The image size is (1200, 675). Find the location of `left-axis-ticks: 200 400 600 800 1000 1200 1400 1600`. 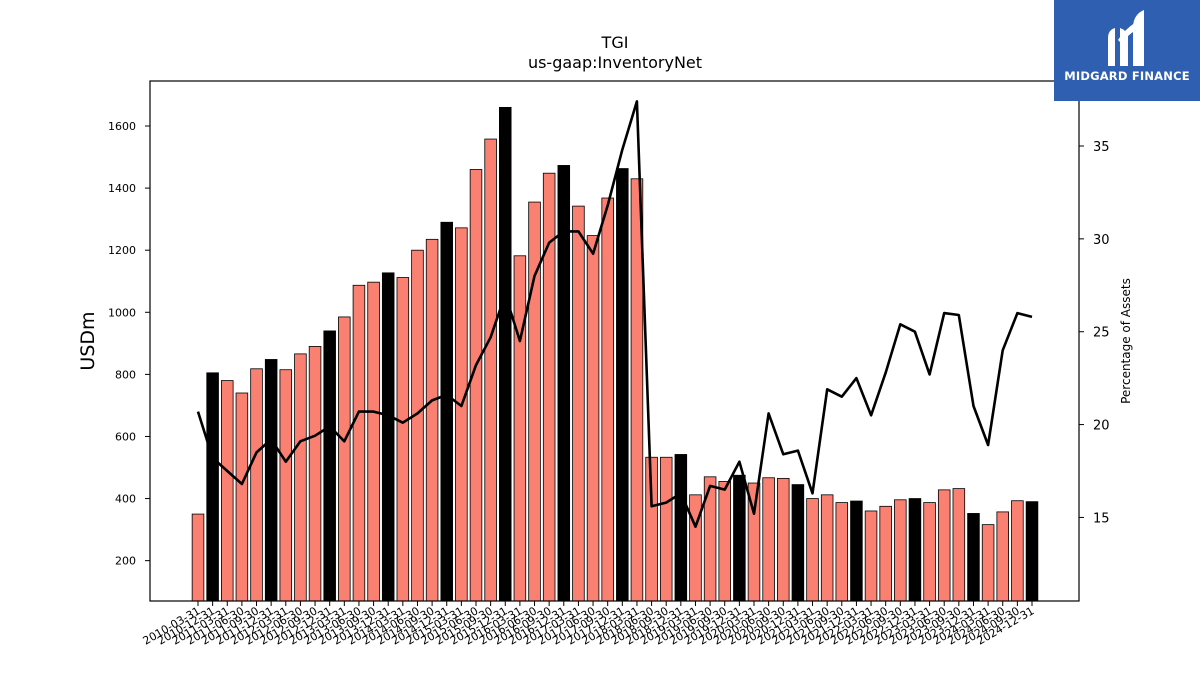

left-axis-ticks: 200 400 600 800 1000 1200 1400 1600 is located at coordinates (129, 344).